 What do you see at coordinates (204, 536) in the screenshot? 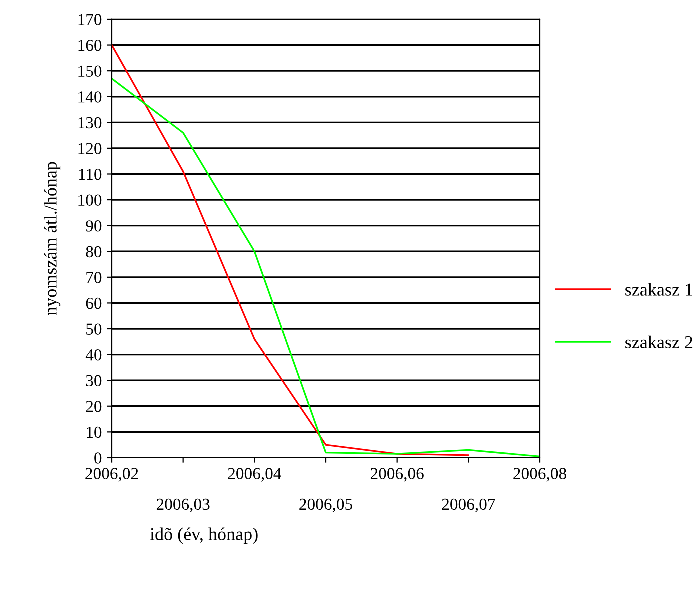
I see `x-axis-title: idõ (év, hónap)` at bounding box center [204, 536].